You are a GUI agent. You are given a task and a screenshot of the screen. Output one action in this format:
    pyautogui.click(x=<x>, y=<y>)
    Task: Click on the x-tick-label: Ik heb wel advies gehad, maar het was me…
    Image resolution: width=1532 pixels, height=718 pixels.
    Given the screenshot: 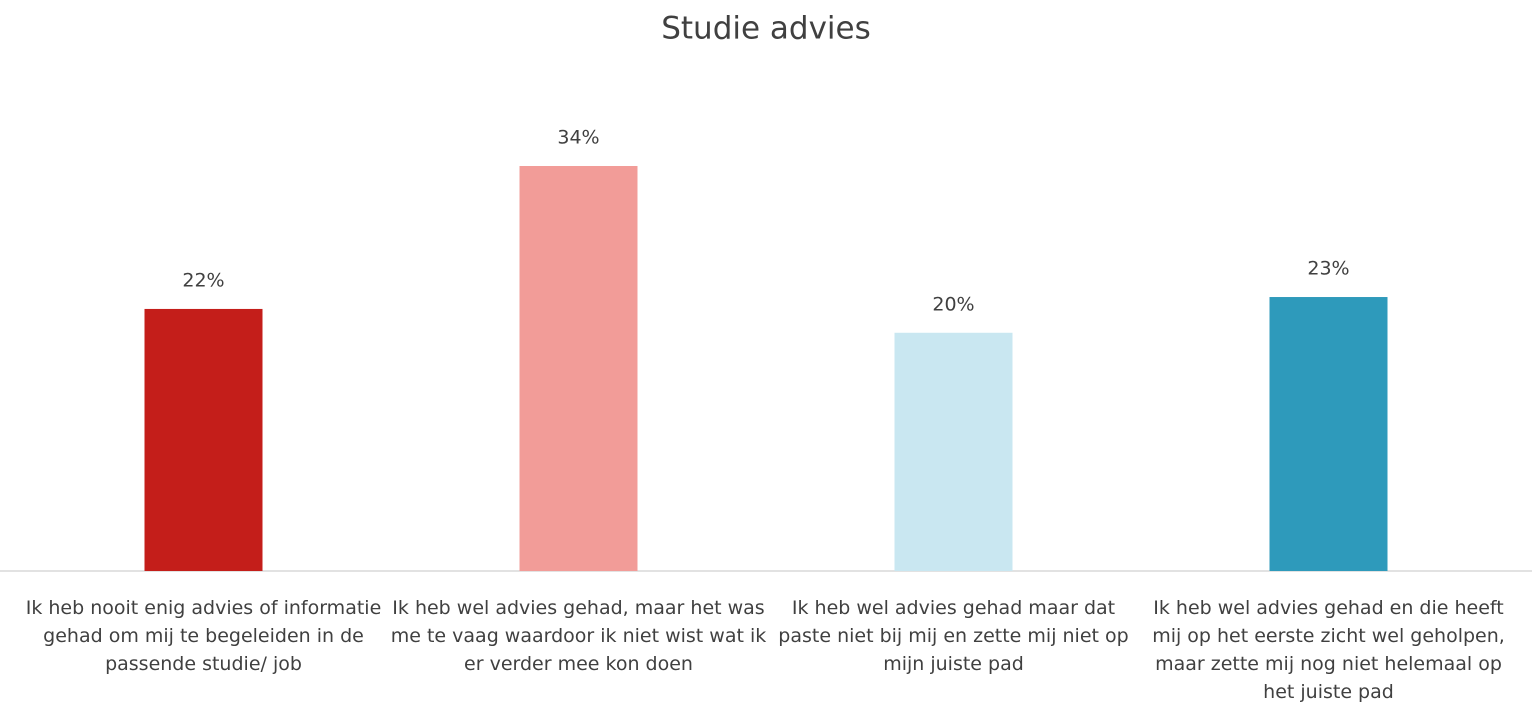 What is the action you would take?
    pyautogui.click(x=578, y=636)
    